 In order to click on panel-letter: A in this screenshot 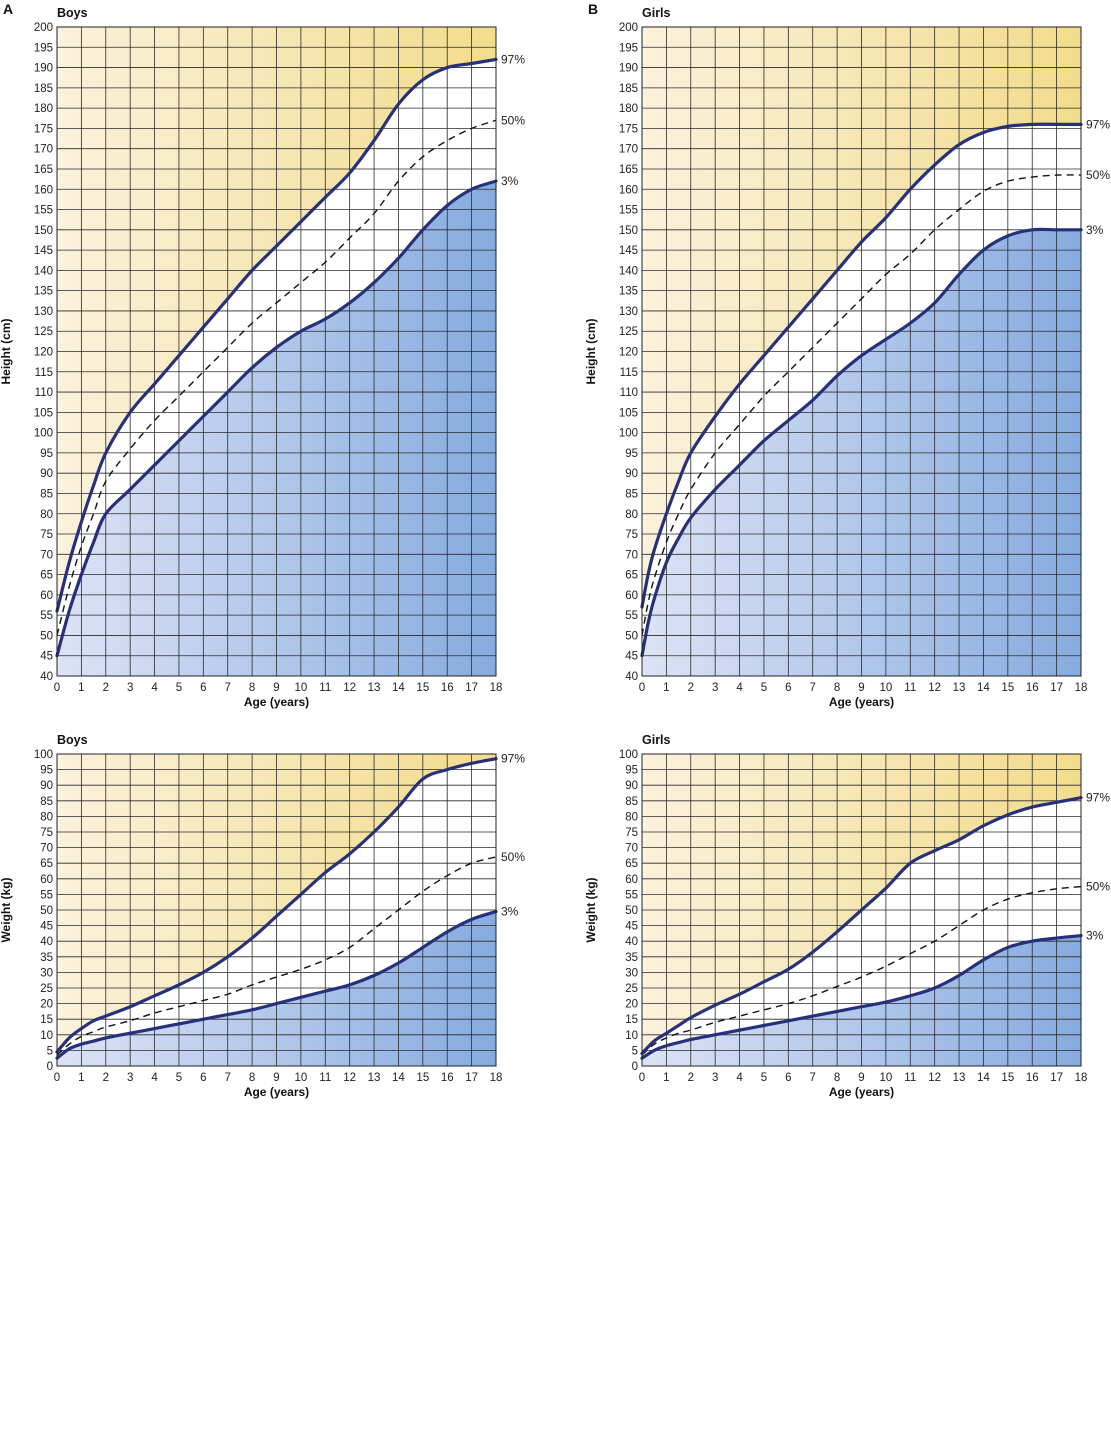, I will do `click(8, 9)`.